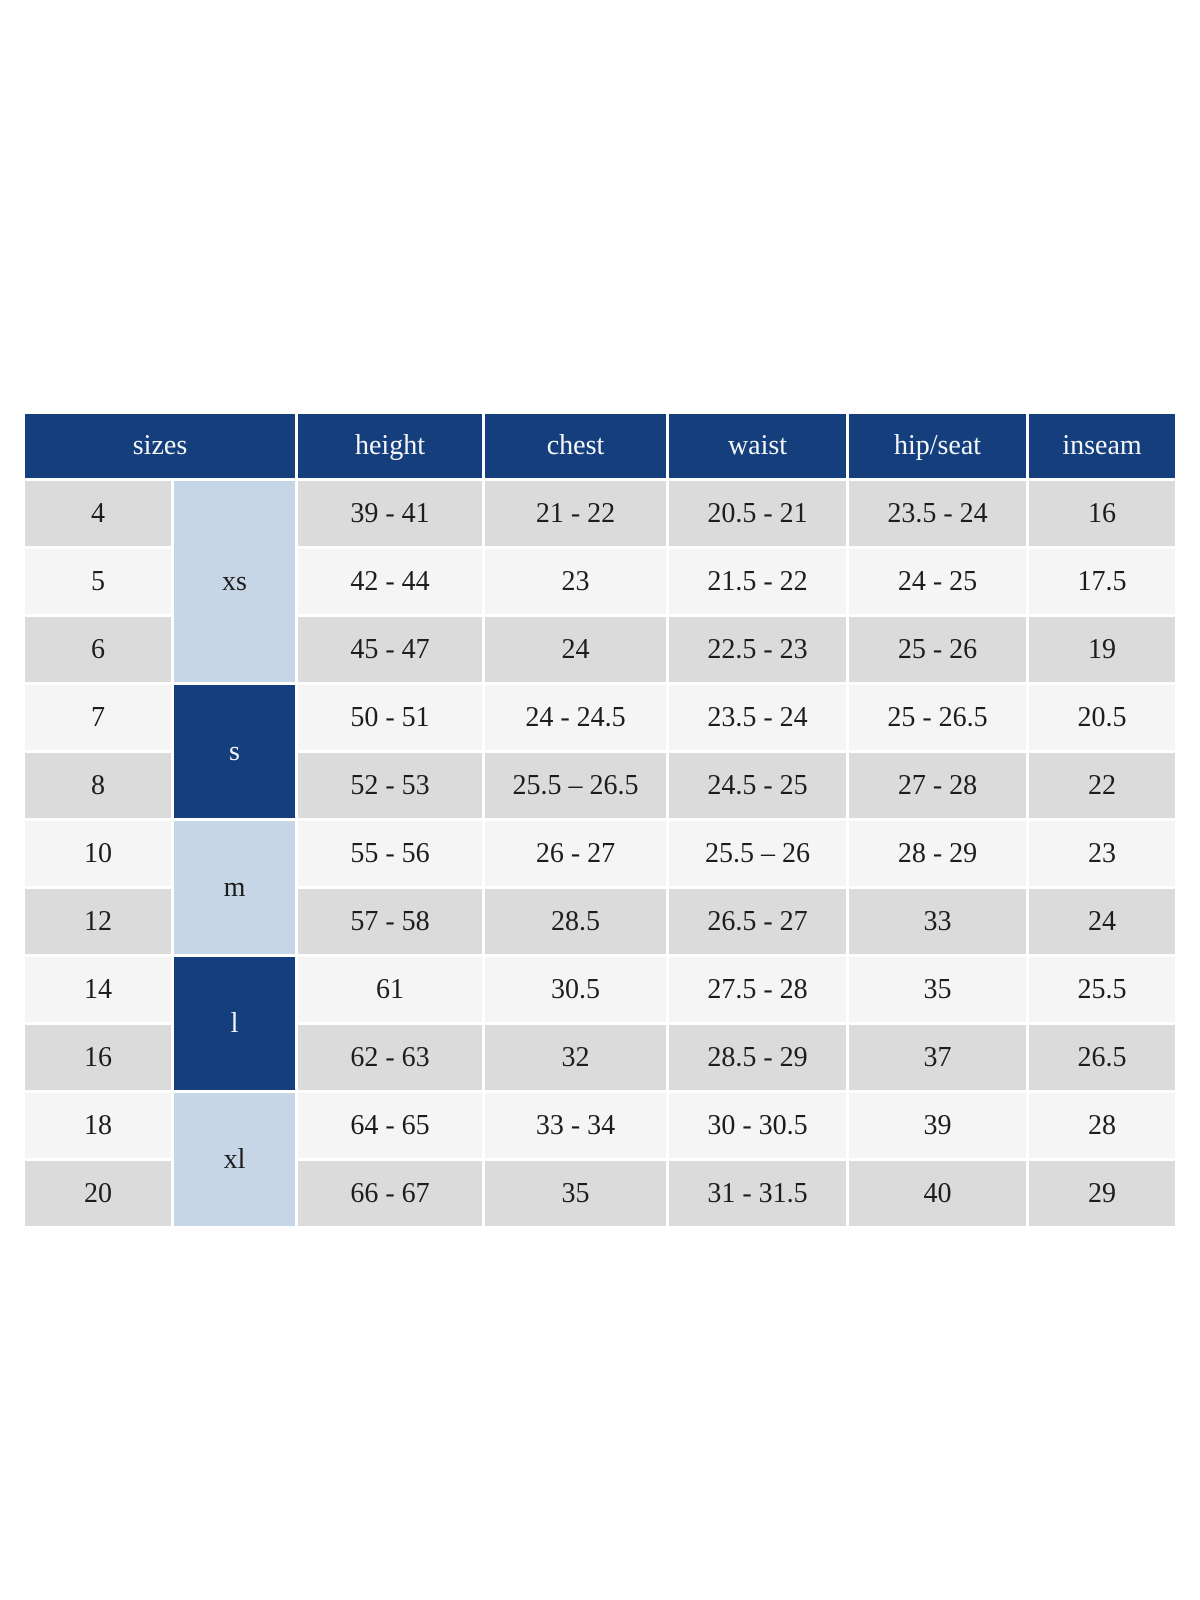 This screenshot has height=1600, width=1200. Describe the element at coordinates (757, 921) in the screenshot. I see `waist-cell: 26.5 - 27` at that location.